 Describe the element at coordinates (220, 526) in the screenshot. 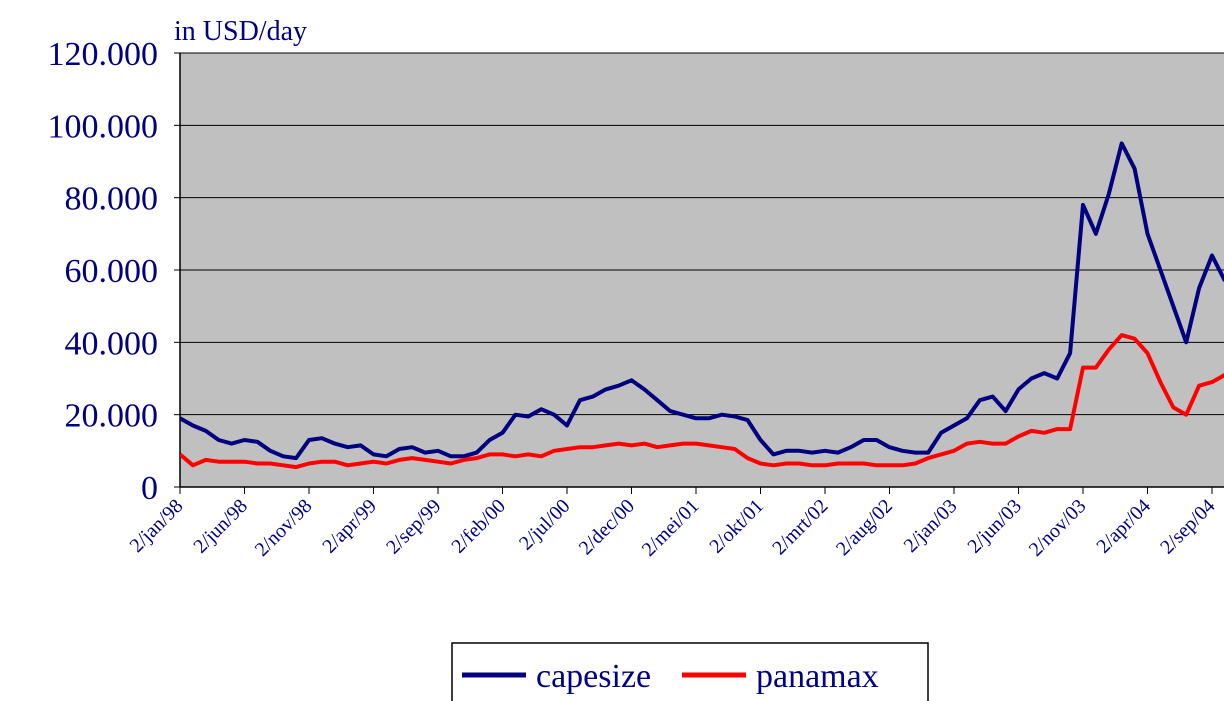

I see `x-tick-label: 2/jun/98` at that location.